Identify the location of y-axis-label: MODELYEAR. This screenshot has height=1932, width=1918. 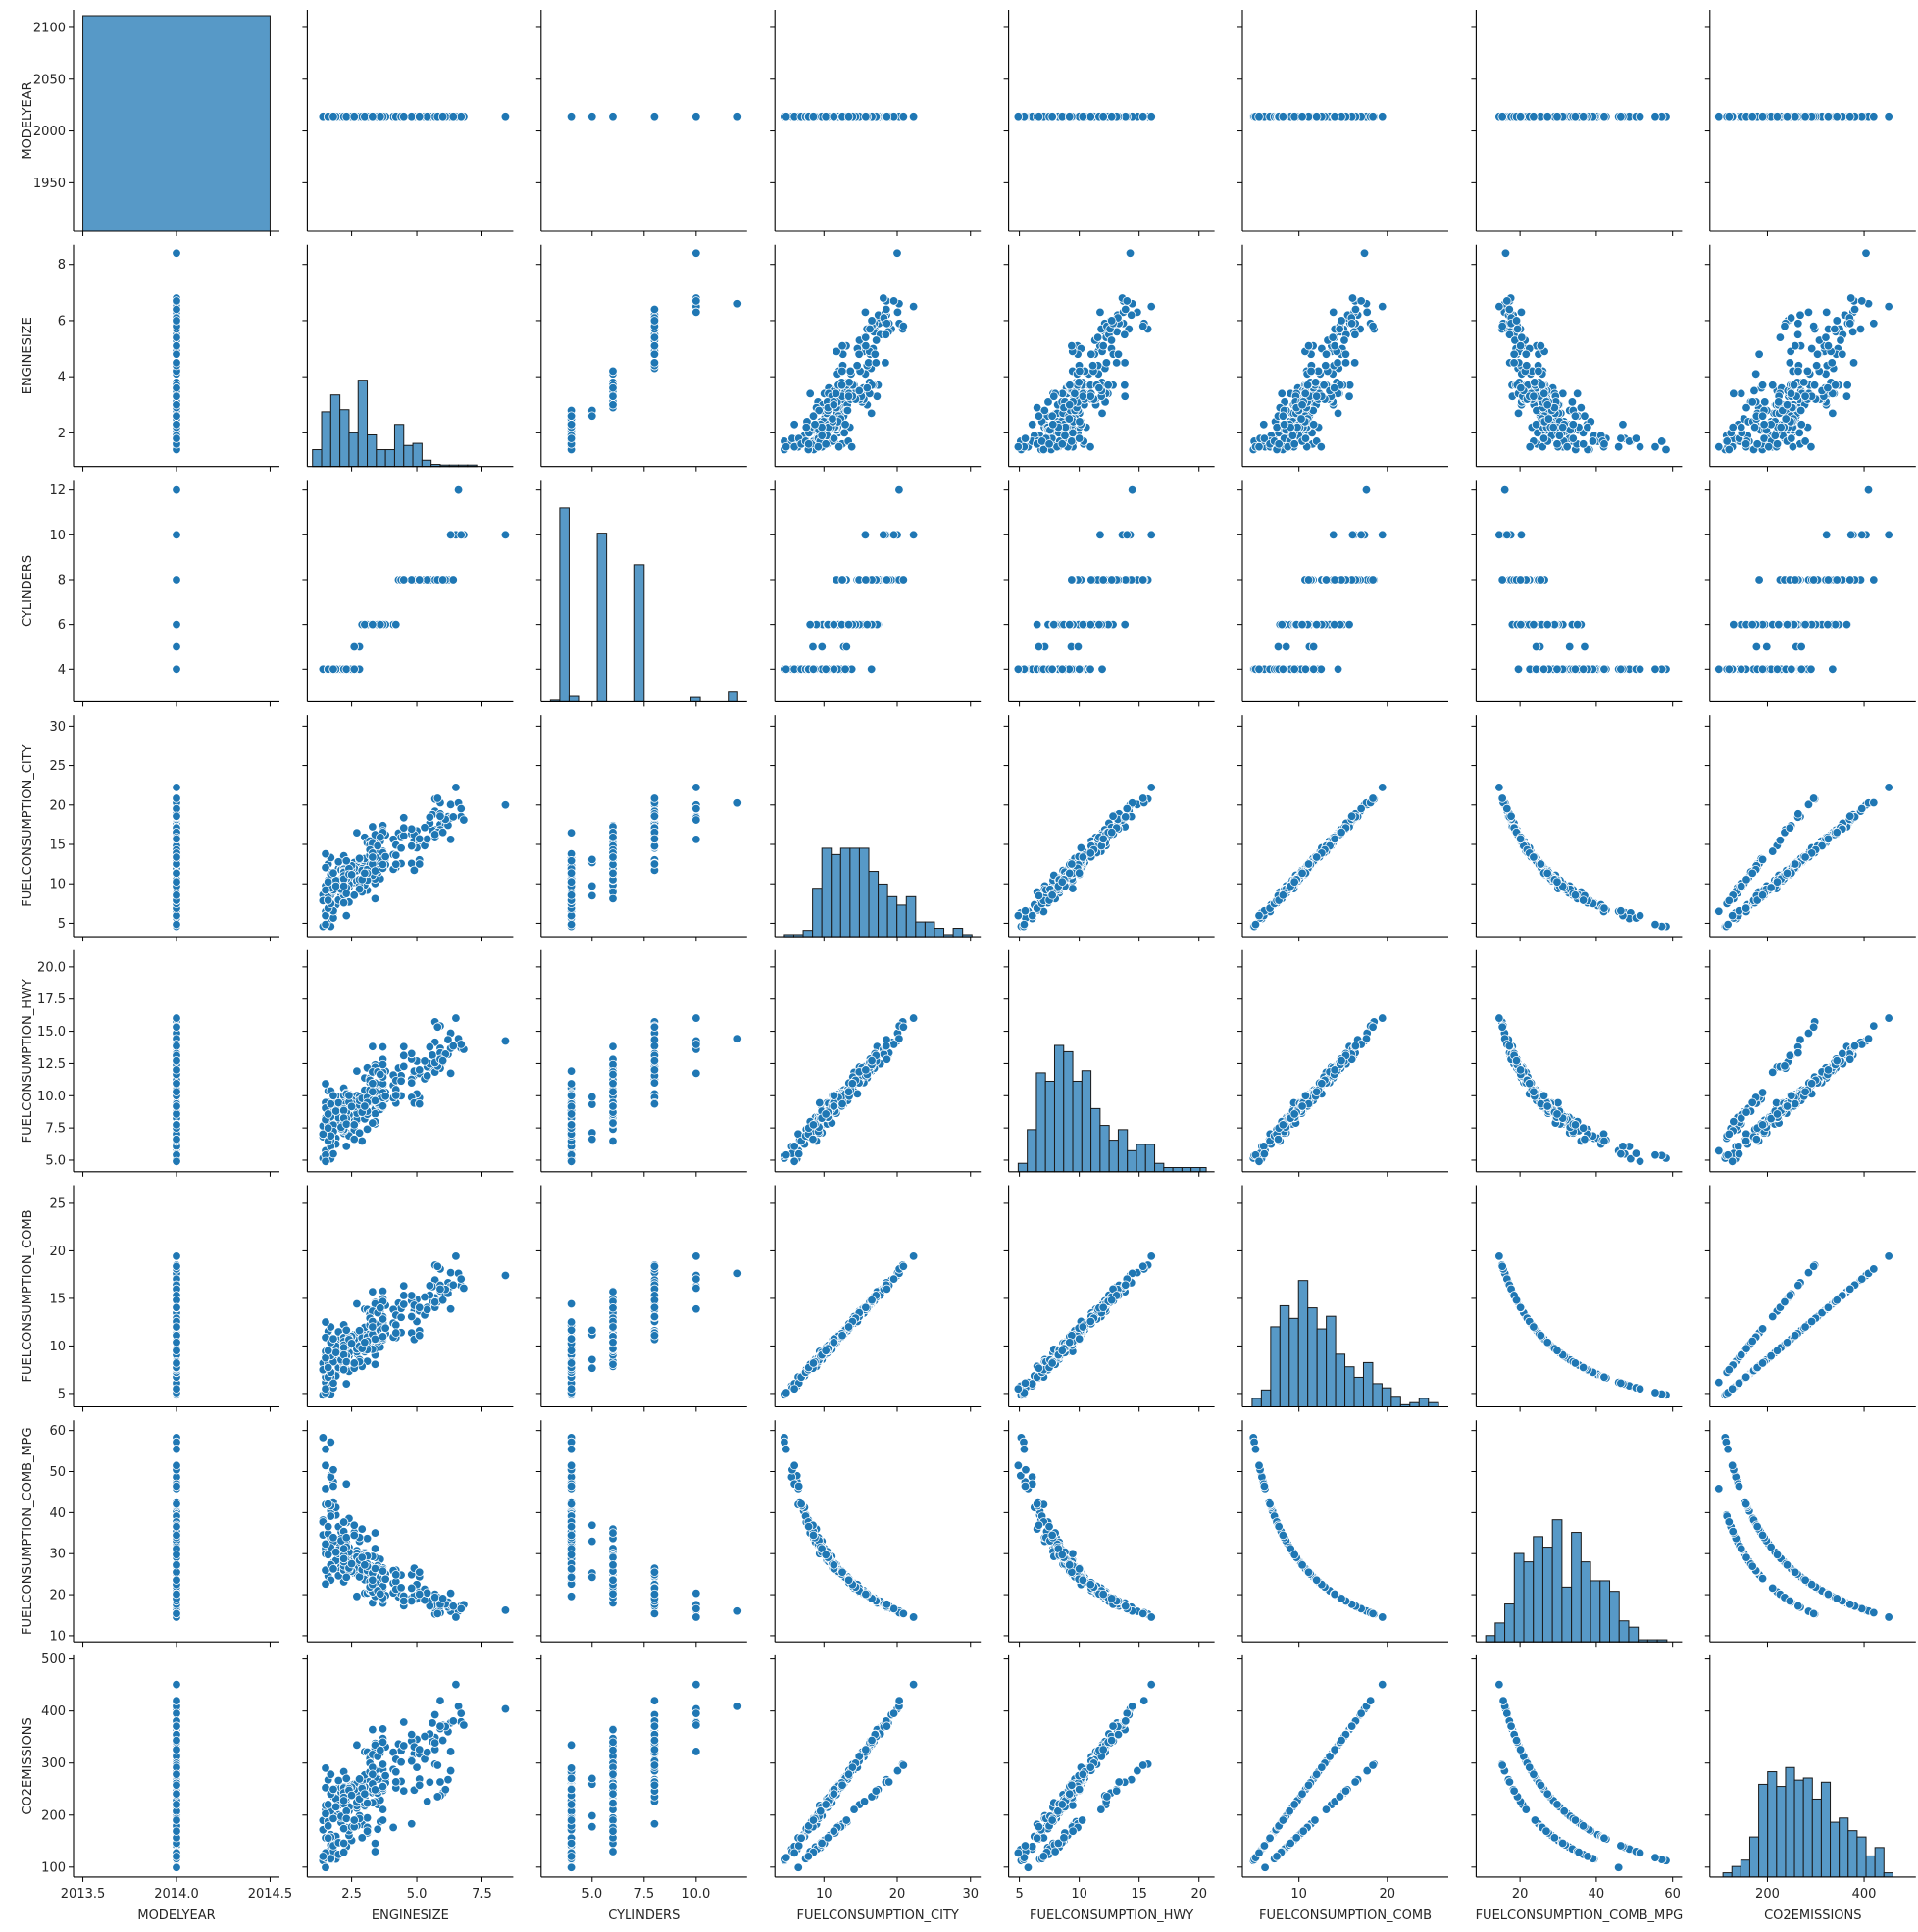
(28, 120).